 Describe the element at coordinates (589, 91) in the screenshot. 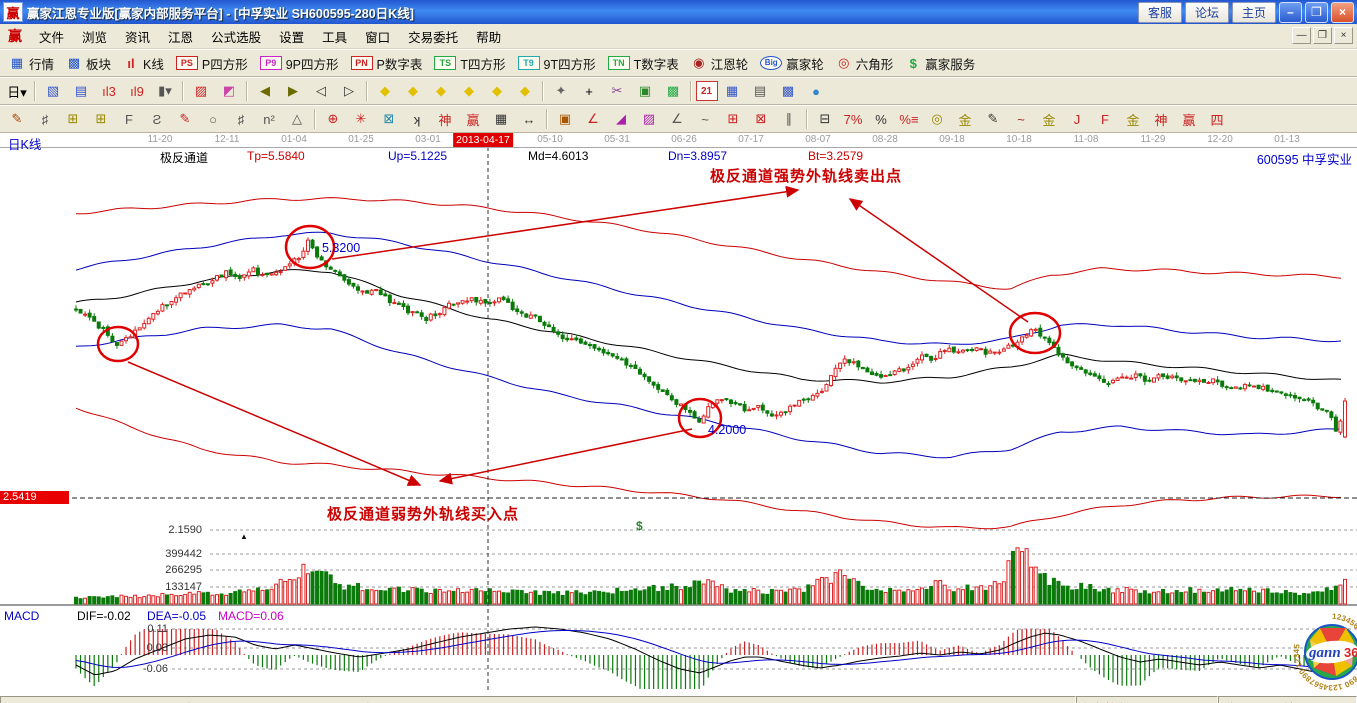

I see `nav-tool-button: +` at that location.